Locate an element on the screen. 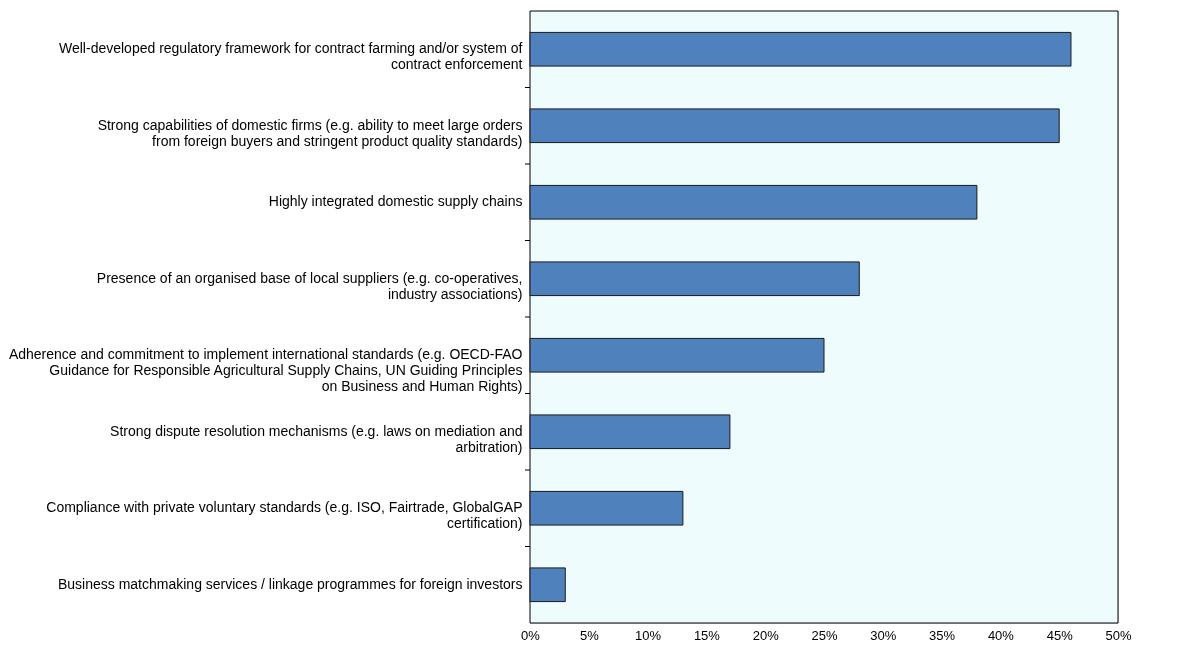 The width and height of the screenshot is (1200, 663). x-tick-label: 30% is located at coordinates (883, 635).